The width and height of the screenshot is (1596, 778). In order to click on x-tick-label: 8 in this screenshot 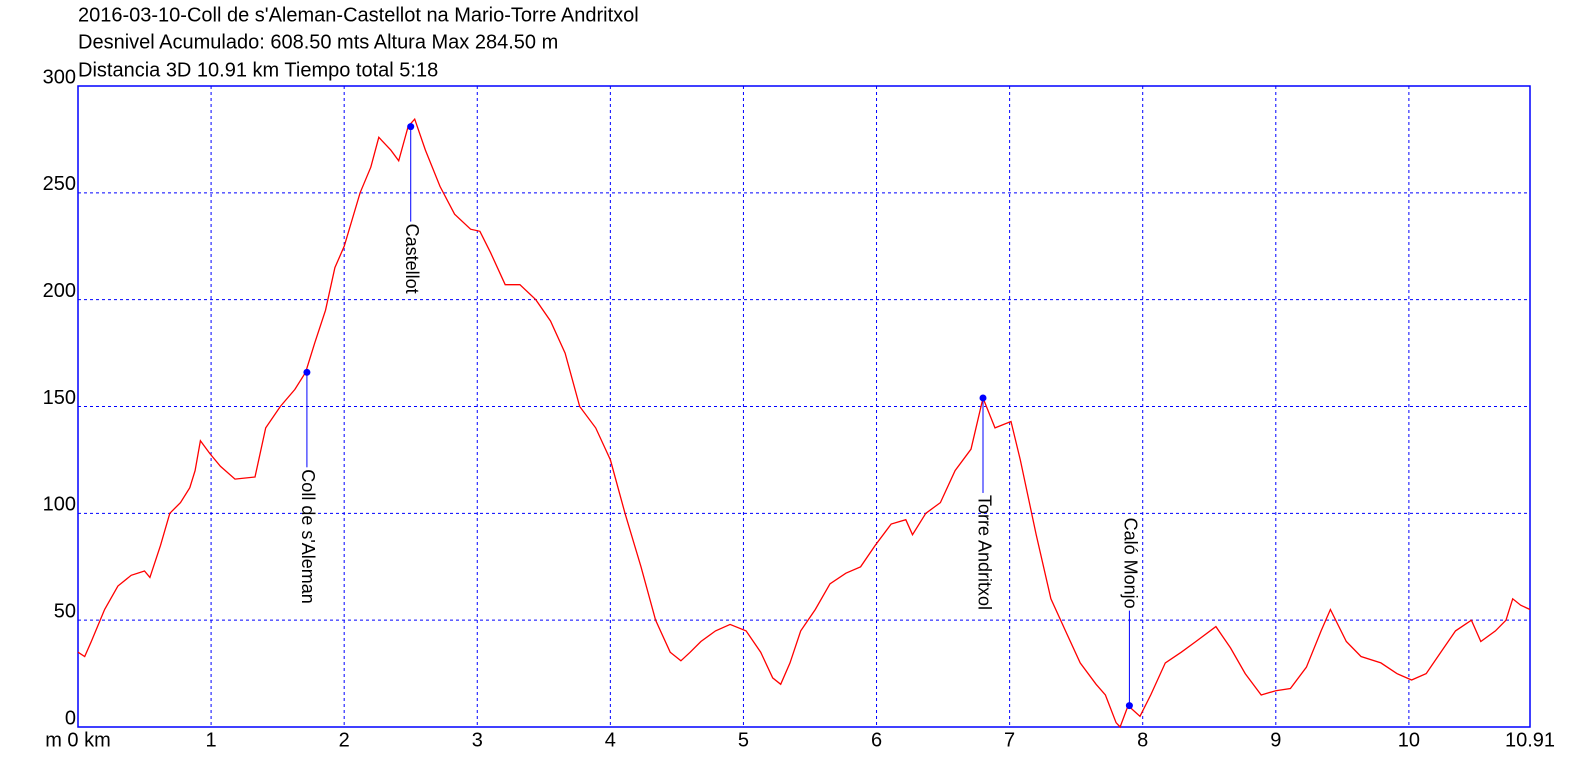, I will do `click(1142, 740)`.